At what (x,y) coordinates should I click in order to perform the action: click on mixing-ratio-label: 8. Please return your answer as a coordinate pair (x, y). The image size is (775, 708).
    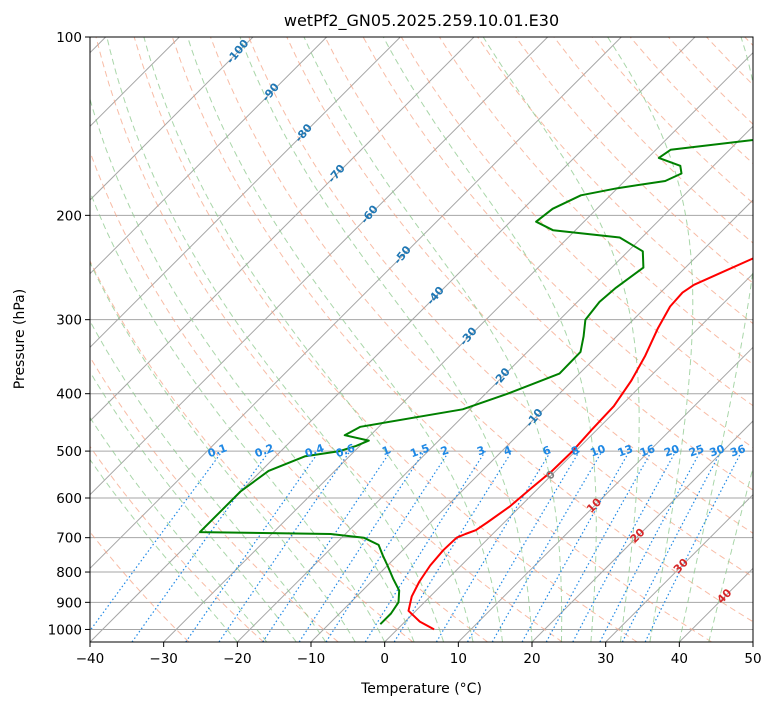
    Looking at the image, I should click on (575, 450).